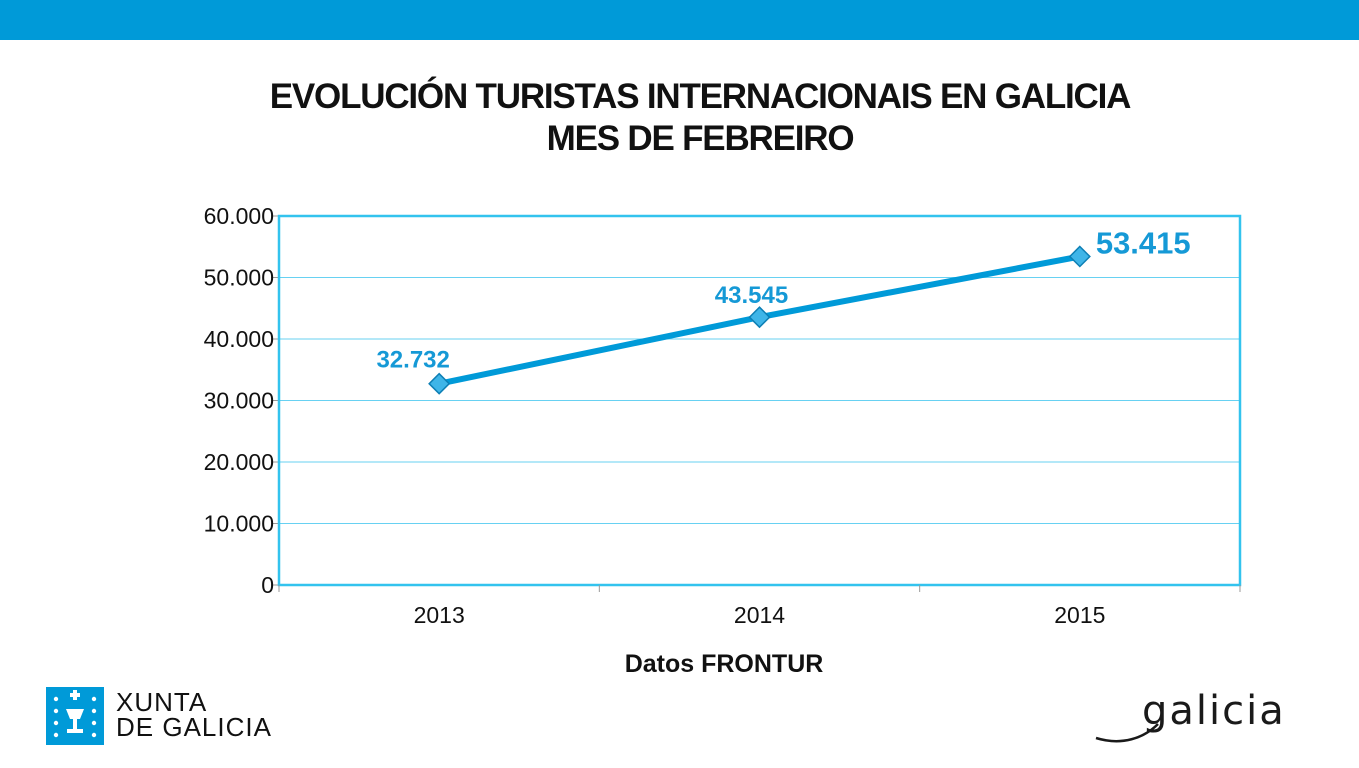 The image size is (1359, 768). Describe the element at coordinates (239, 462) in the screenshot. I see `y-tick-label: 20.000` at that location.